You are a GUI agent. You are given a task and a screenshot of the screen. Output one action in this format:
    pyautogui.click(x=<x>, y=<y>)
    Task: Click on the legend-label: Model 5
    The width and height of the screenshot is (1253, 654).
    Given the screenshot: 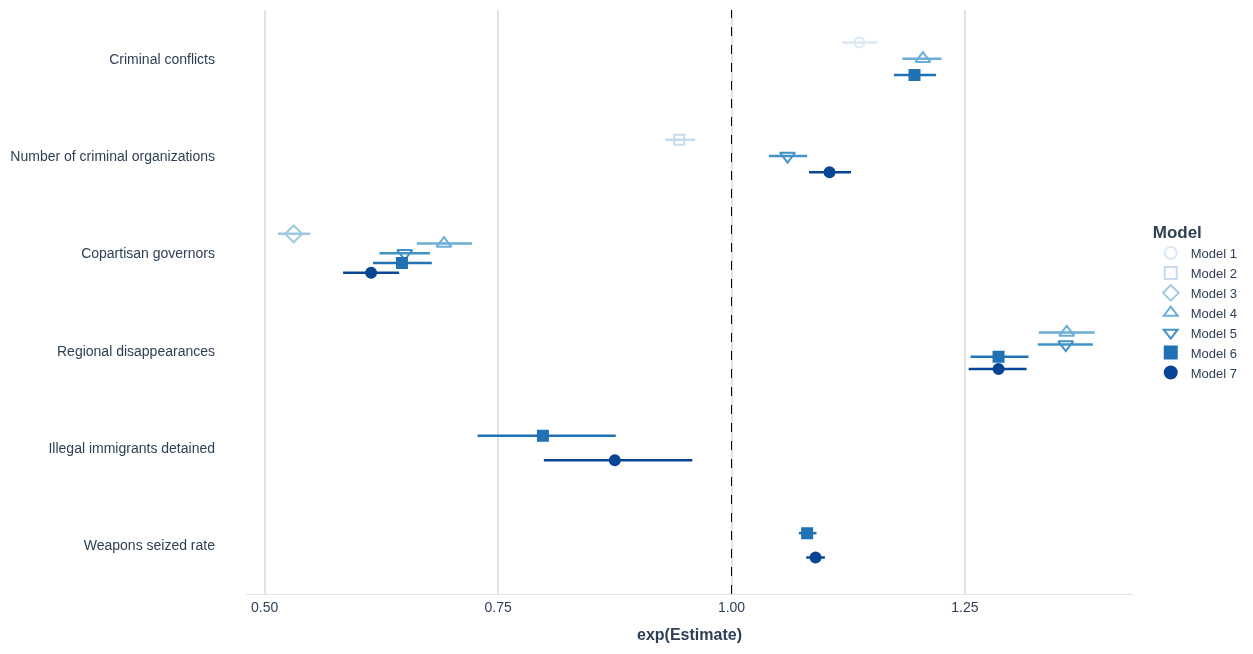 What is the action you would take?
    pyautogui.click(x=1213, y=333)
    